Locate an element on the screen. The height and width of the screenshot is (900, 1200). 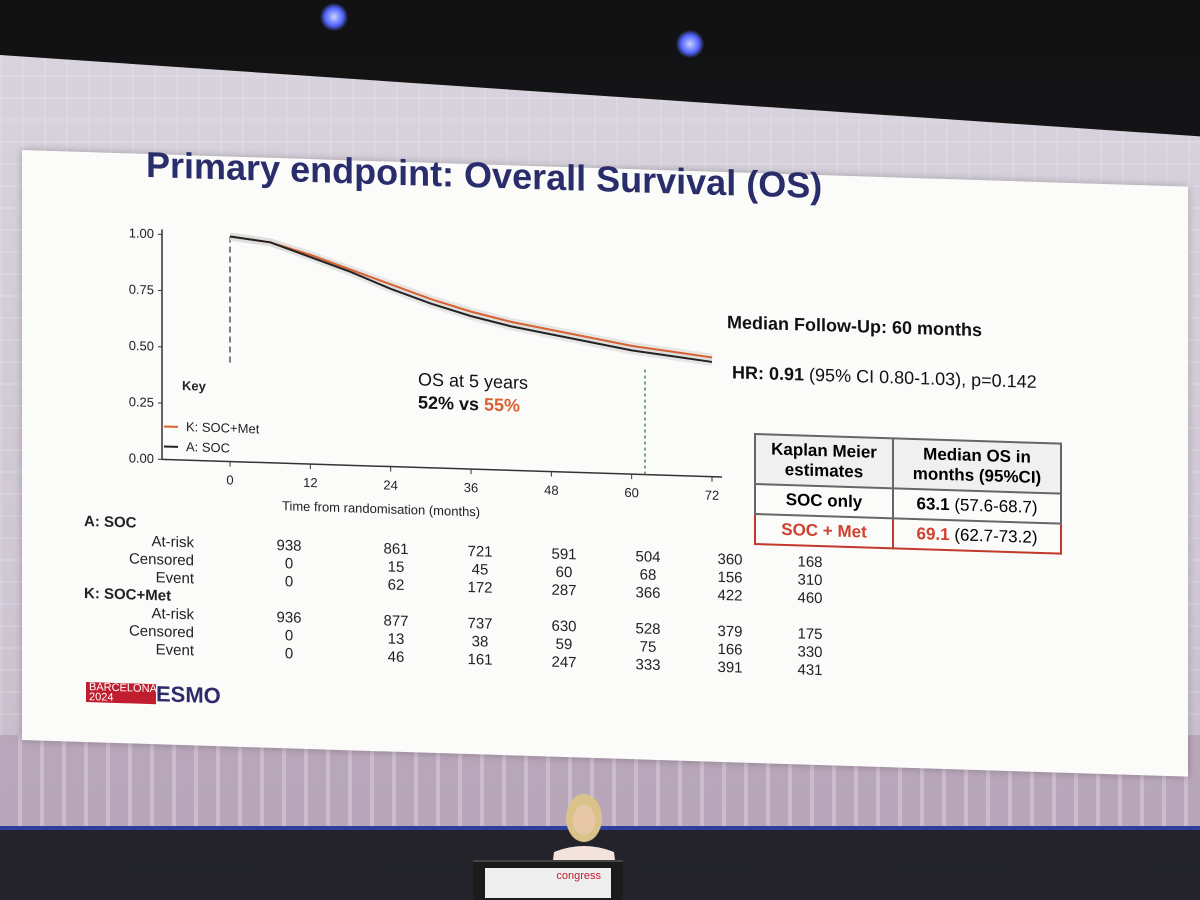
podium: congress is located at coordinates (548, 880).